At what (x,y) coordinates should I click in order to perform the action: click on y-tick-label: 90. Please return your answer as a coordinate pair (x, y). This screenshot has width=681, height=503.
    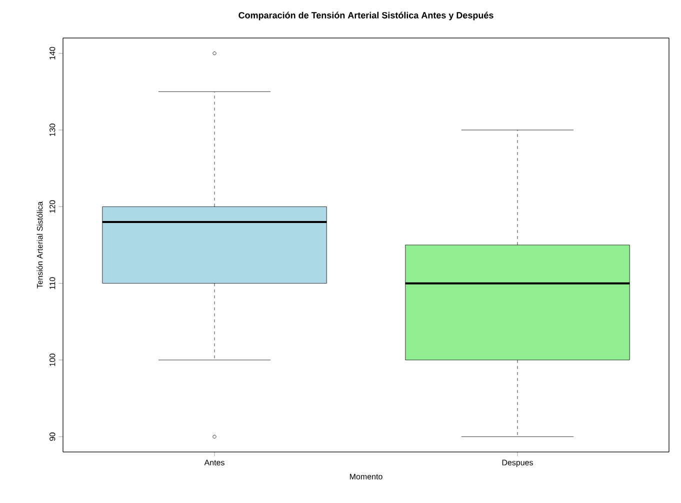
    Looking at the image, I should click on (53, 436).